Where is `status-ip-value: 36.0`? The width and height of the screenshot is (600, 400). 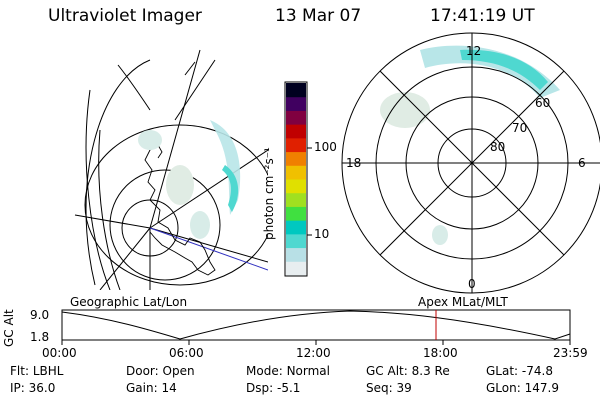
status-ip-value: 36.0 is located at coordinates (42, 388).